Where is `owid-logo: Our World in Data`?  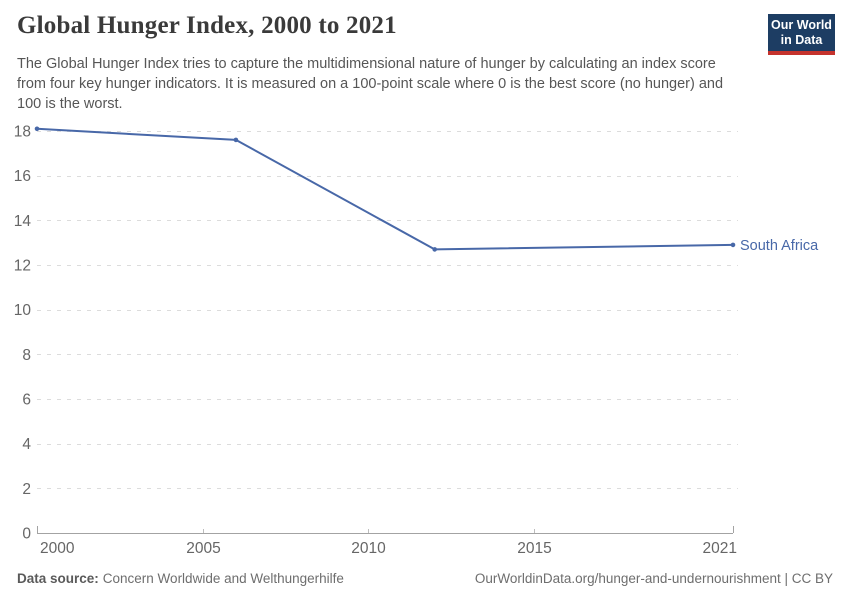 owid-logo: Our World in Data is located at coordinates (801, 34).